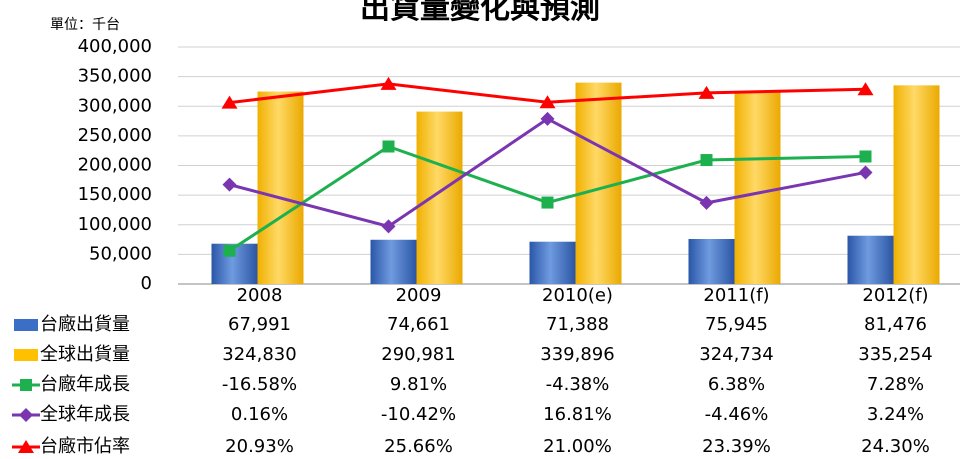 The height and width of the screenshot is (459, 960). What do you see at coordinates (120, 253) in the screenshot?
I see `y-tick-label: 50,000` at bounding box center [120, 253].